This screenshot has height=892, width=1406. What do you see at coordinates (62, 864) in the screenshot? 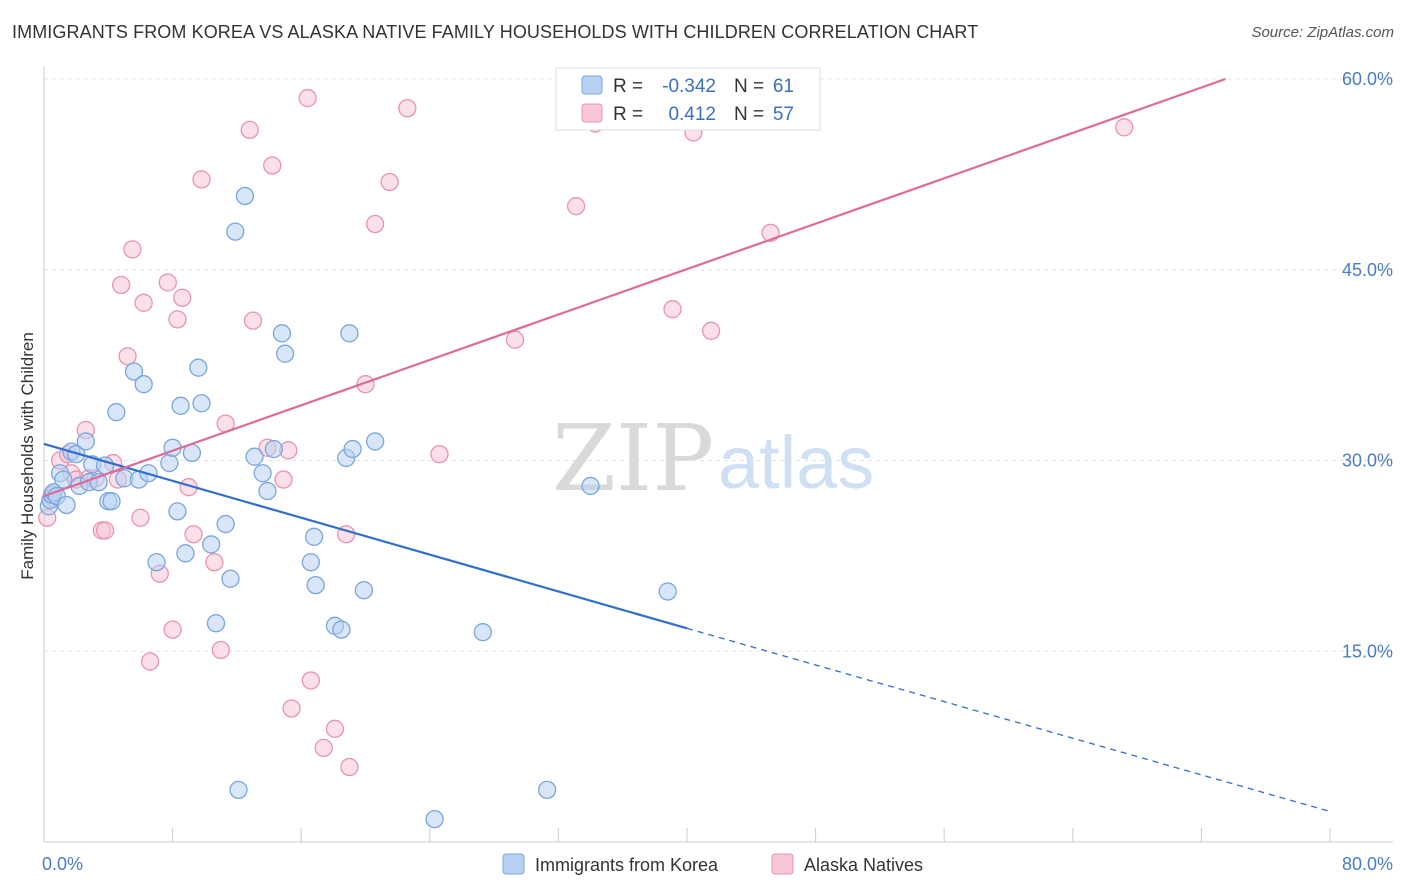
I see `x-tick-label-min: 0.0%` at bounding box center [62, 864].